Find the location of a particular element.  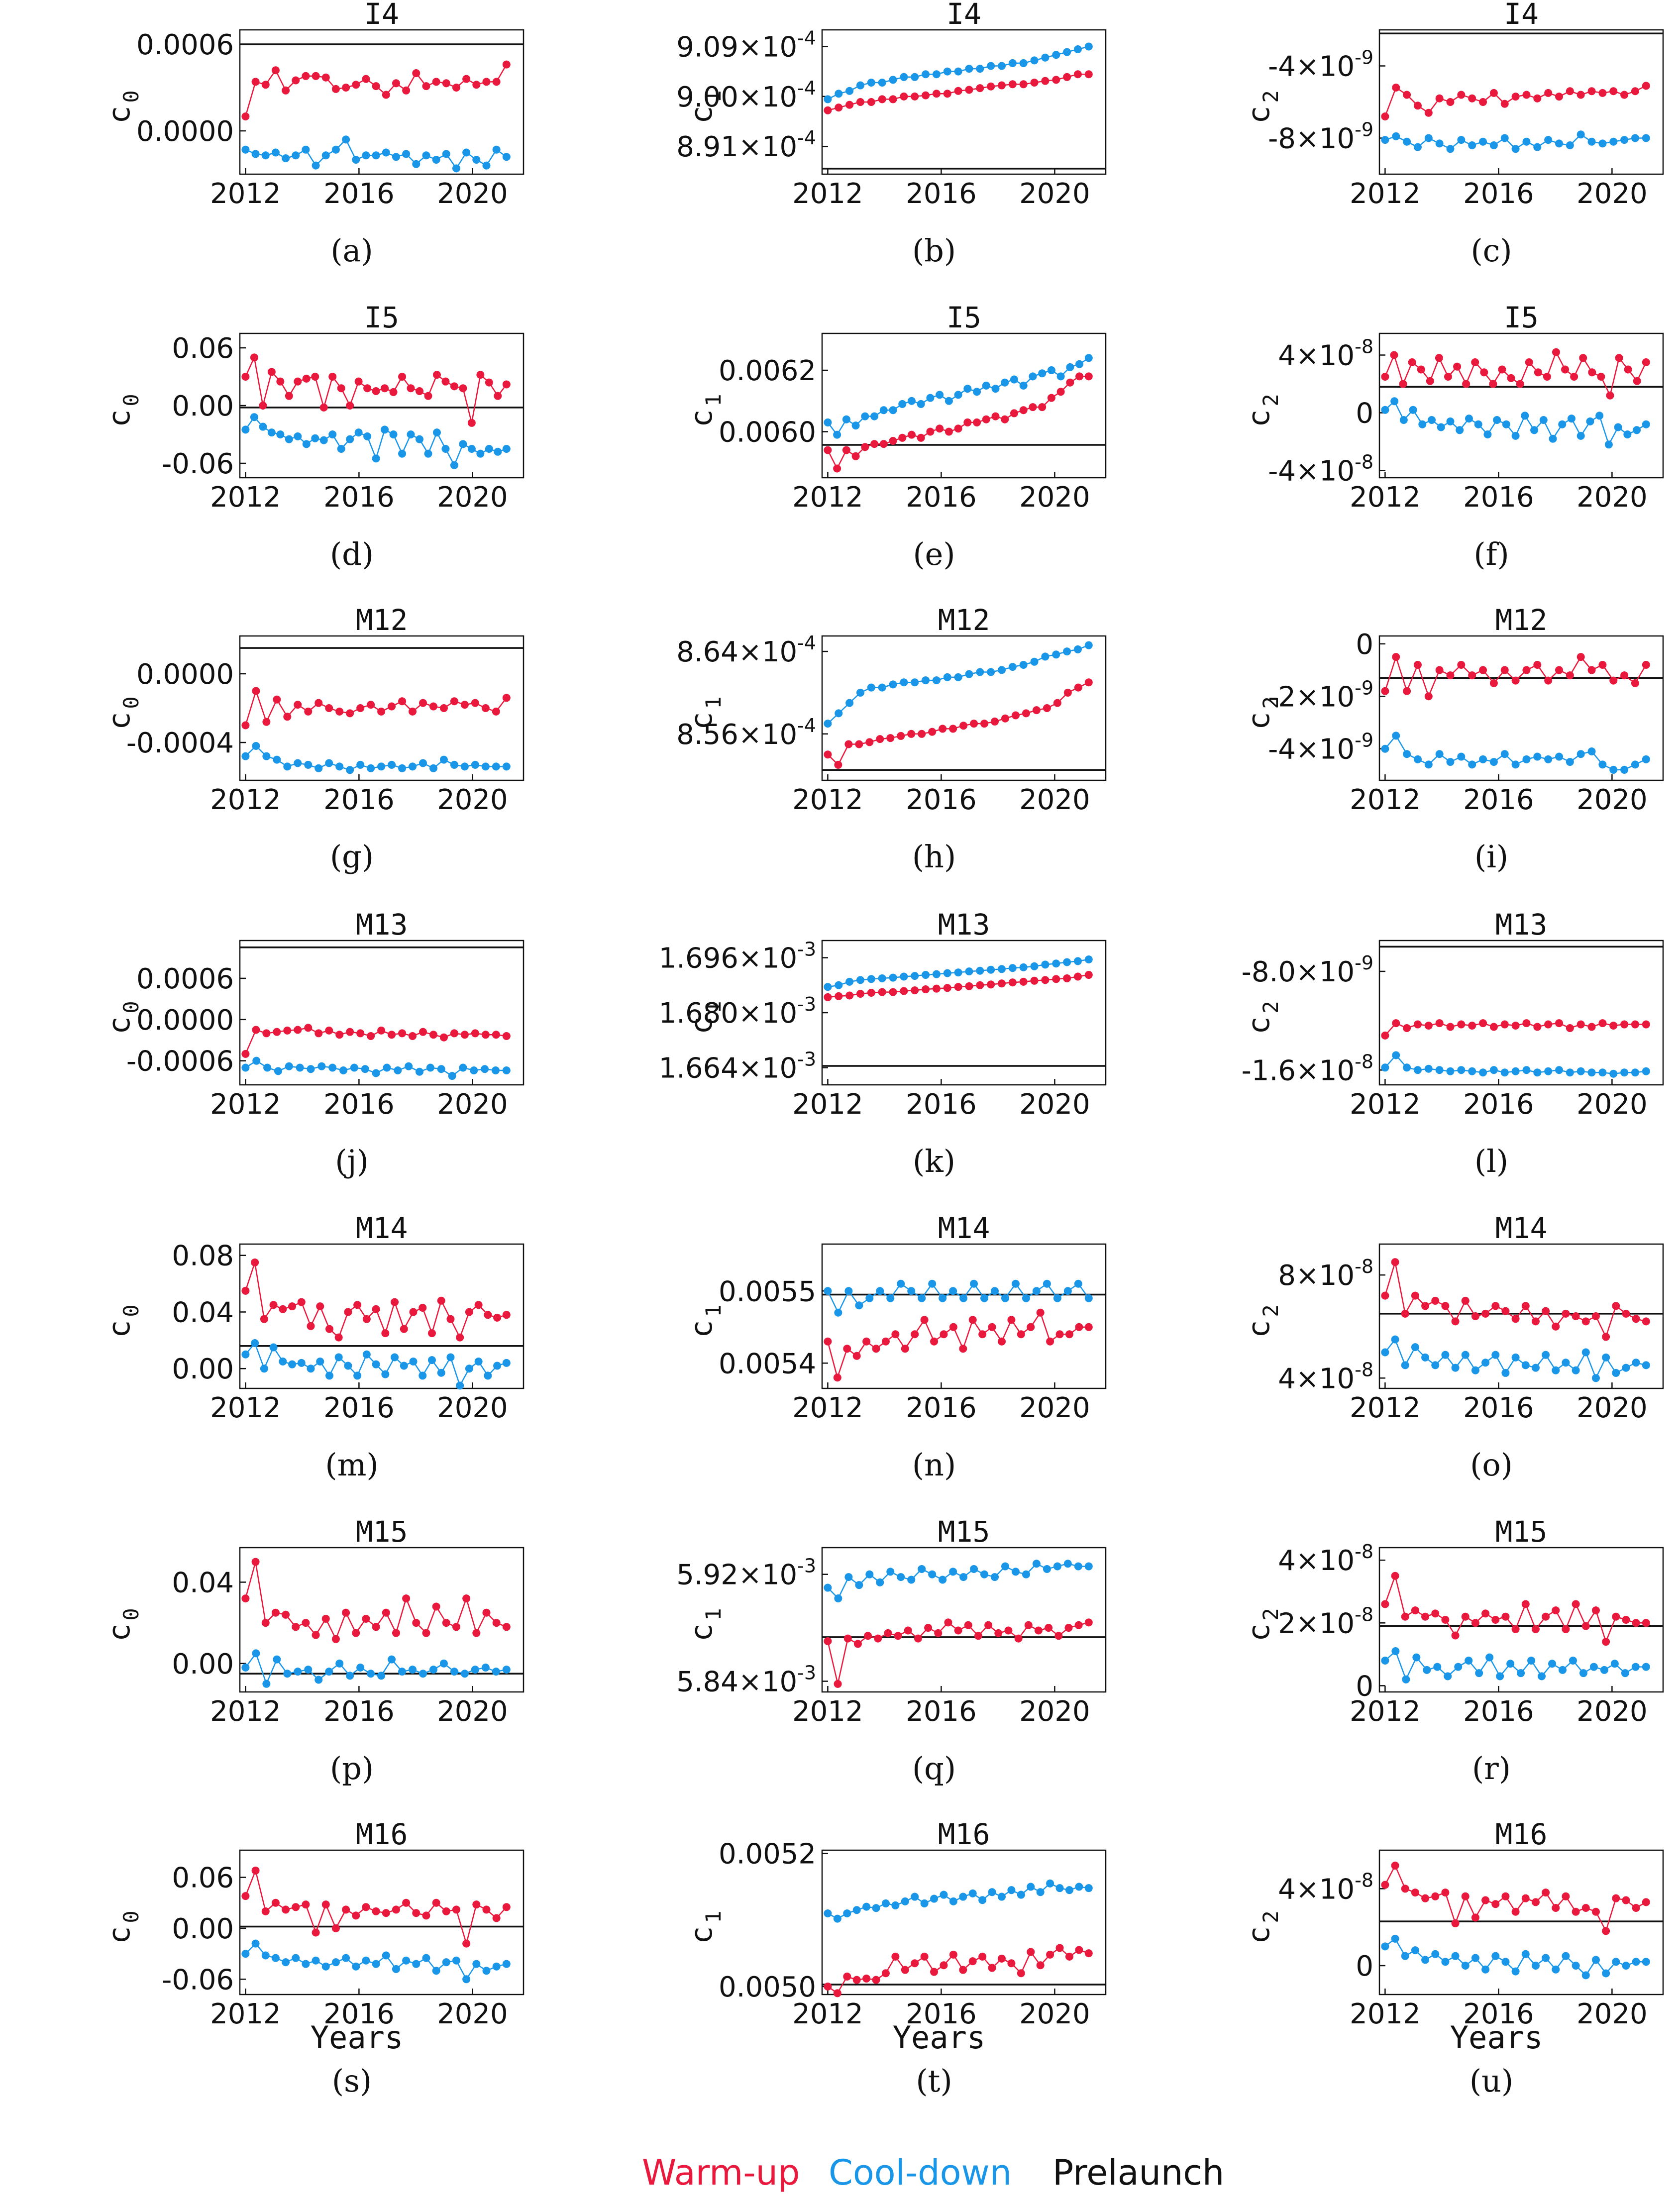

y-axis-label: c0 is located at coordinates (122, 1321).